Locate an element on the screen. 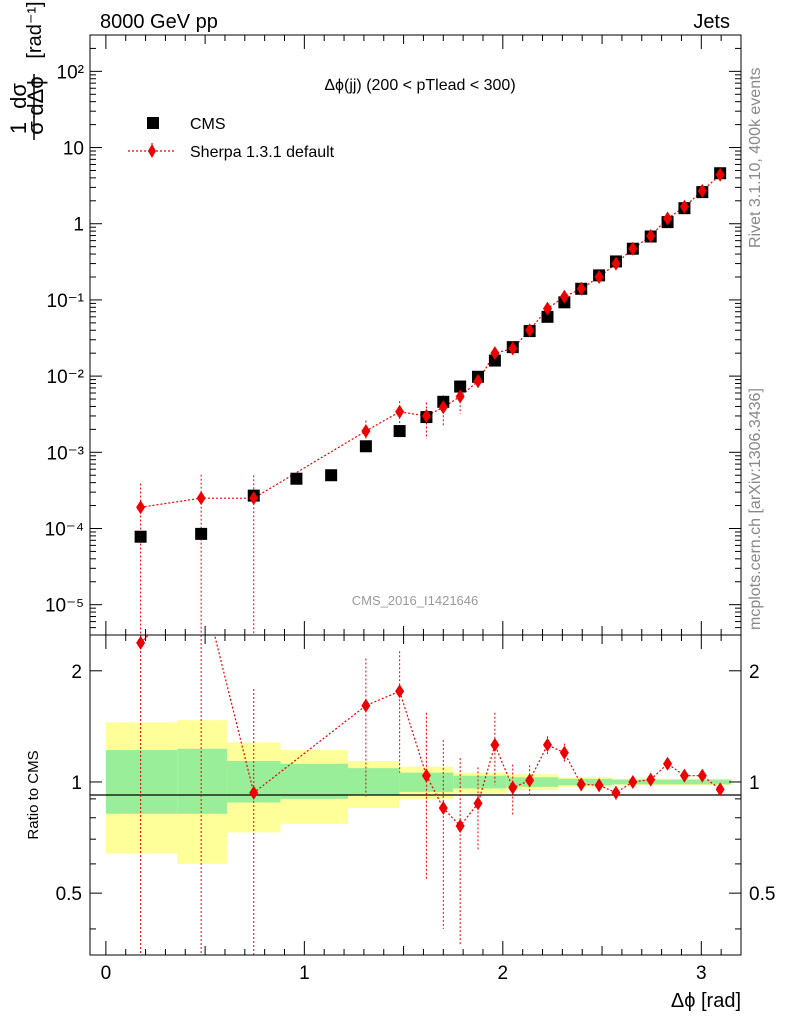 Image resolution: width=786 pixels, height=1024 pixels. main-ytick-label: 10² is located at coordinates (70, 72).